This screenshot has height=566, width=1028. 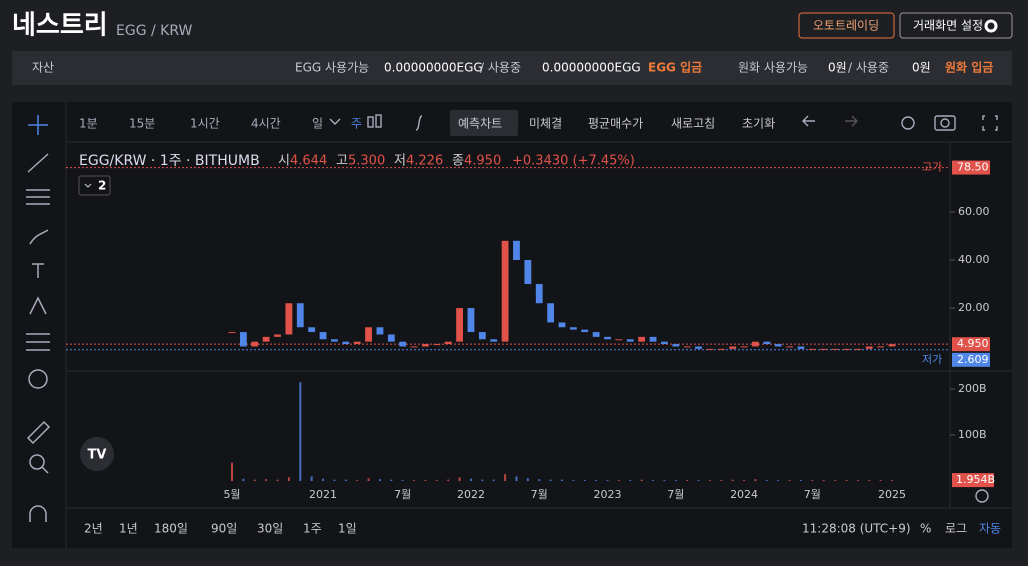 What do you see at coordinates (615, 124) in the screenshot?
I see `toolbar-button: 평균매수가` at bounding box center [615, 124].